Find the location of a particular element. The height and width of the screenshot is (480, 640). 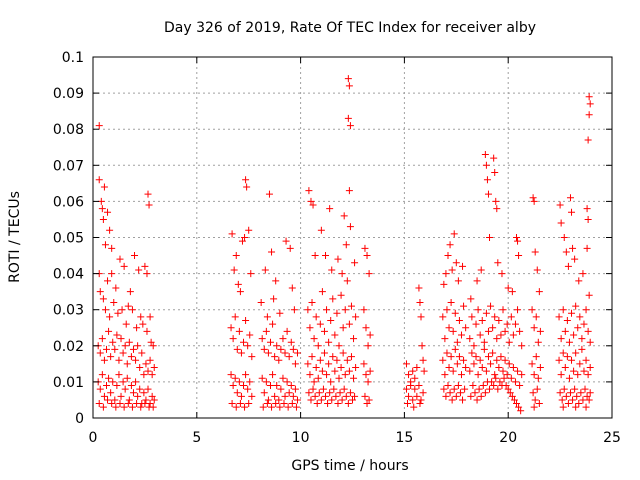

y-tick-label: 0 is located at coordinates (79, 419).